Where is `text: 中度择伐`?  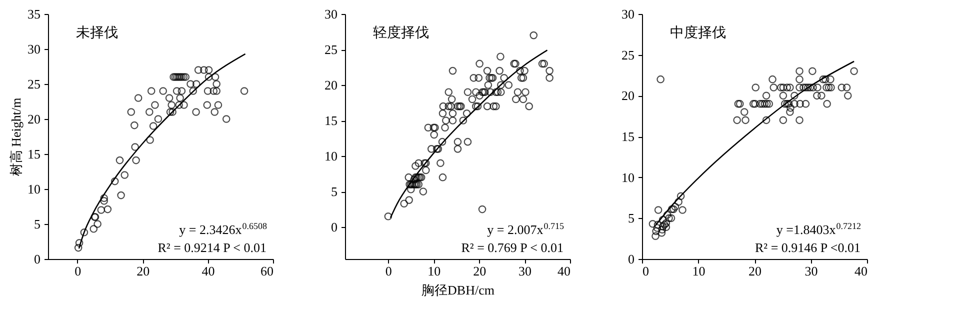
text: 中度择伐 is located at coordinates (698, 33).